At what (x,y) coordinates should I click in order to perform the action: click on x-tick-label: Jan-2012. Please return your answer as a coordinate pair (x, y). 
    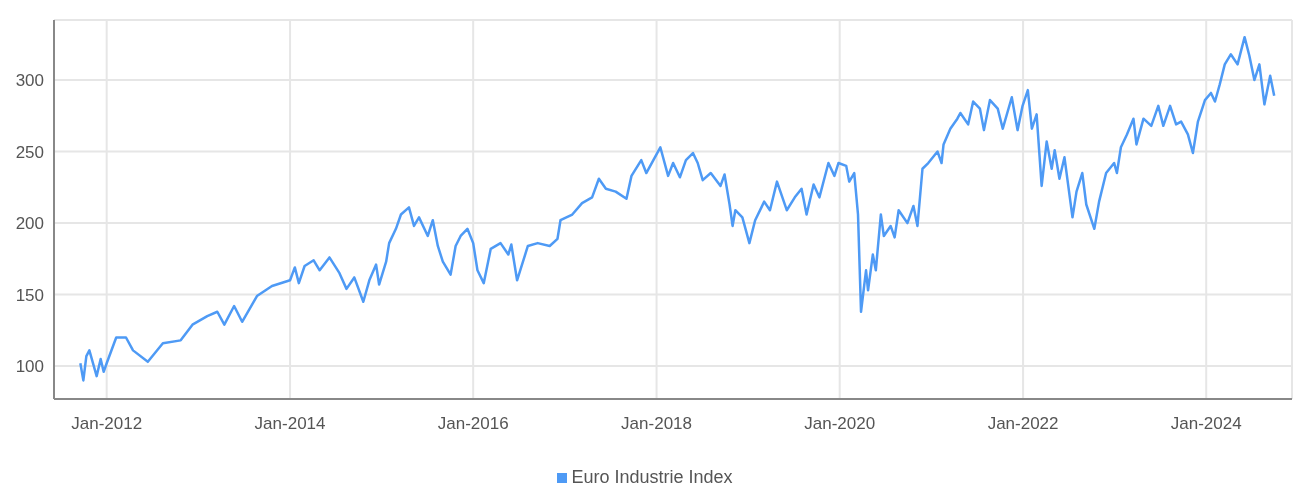
    Looking at the image, I should click on (107, 424).